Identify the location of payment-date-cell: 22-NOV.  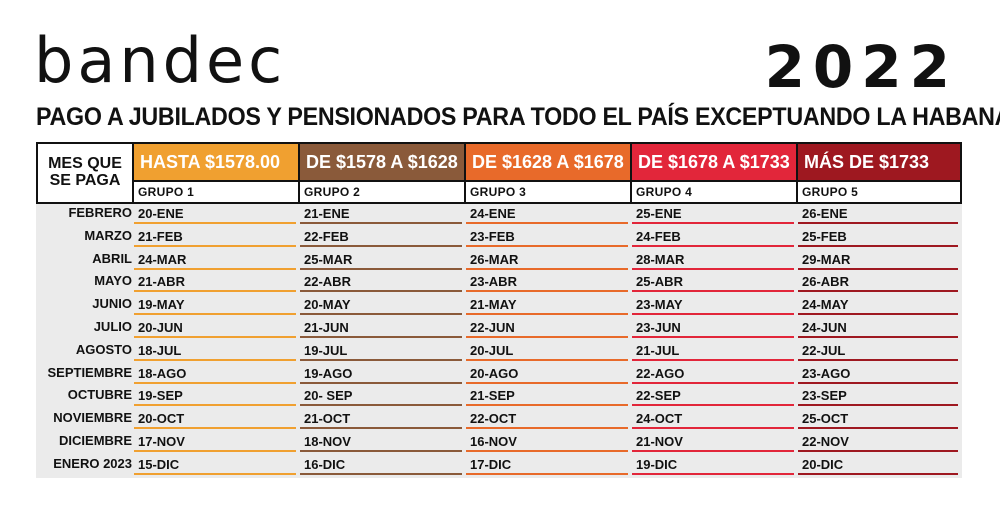
(878, 443).